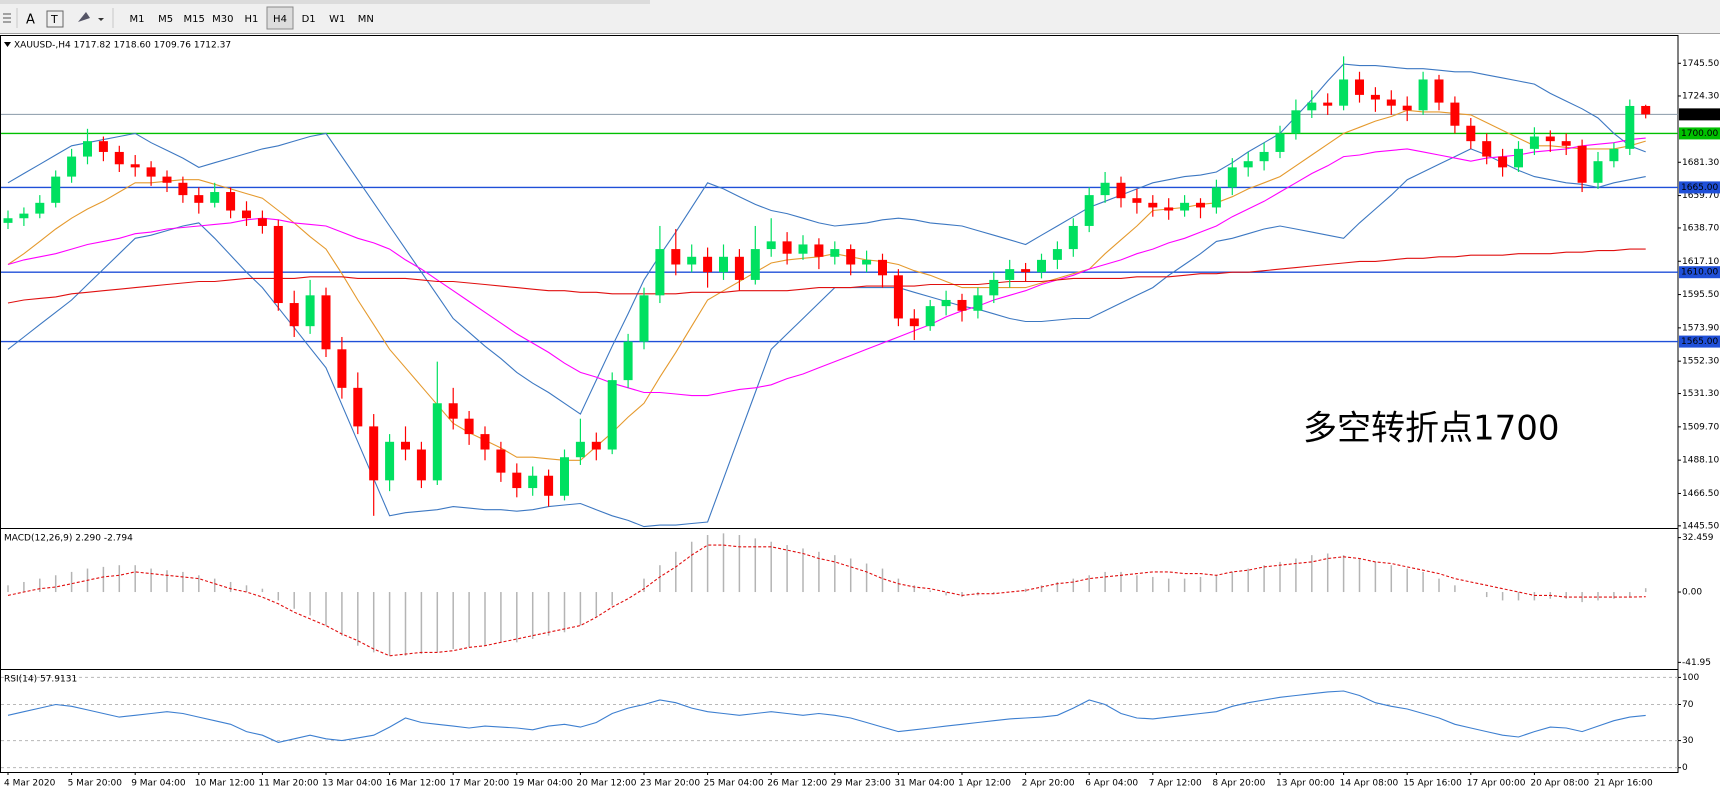  Describe the element at coordinates (7, 18) in the screenshot. I see `lines-tool` at that location.